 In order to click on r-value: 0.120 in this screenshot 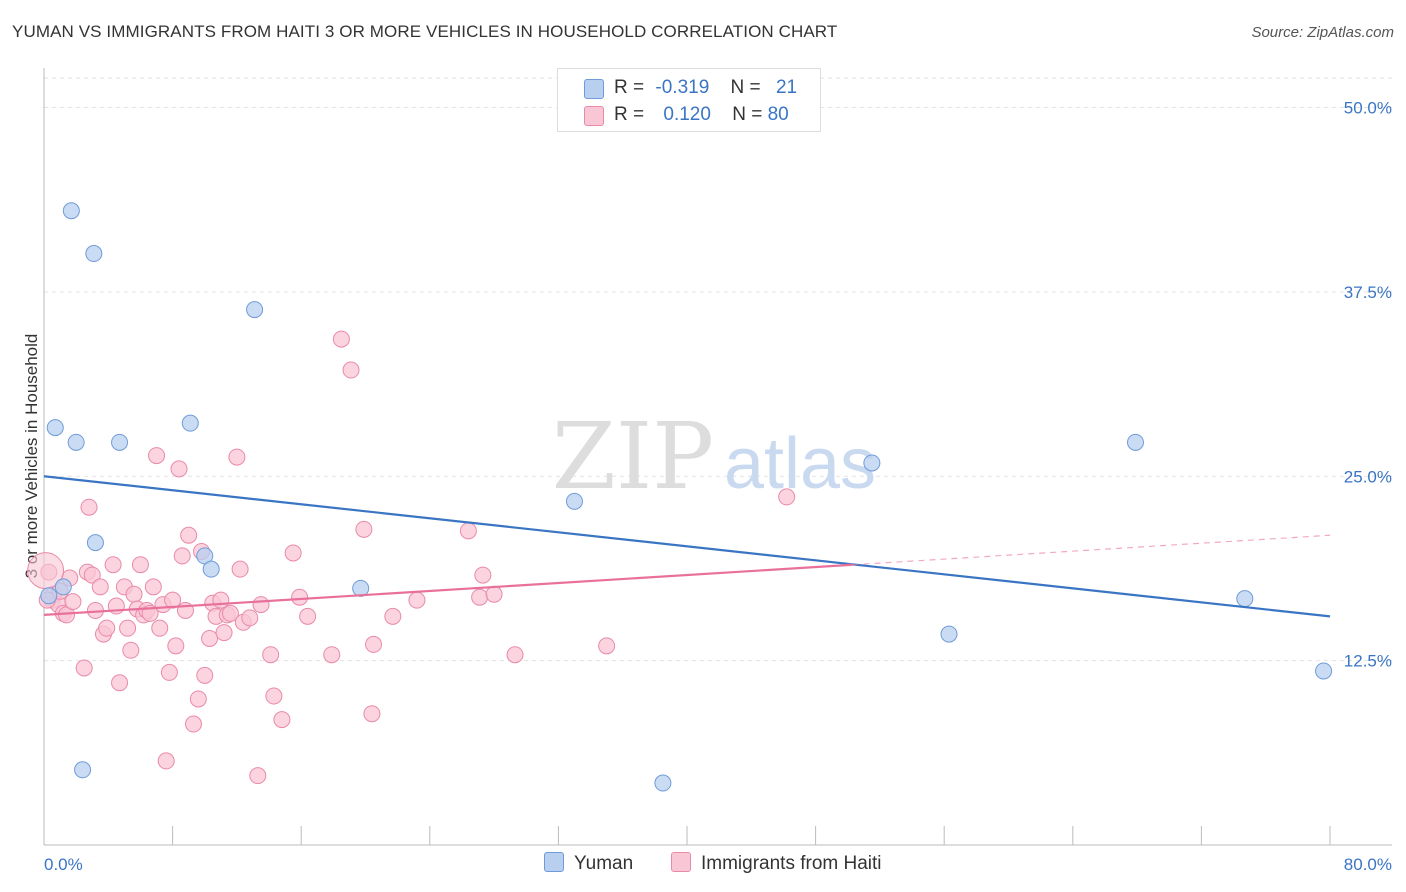, I will do `click(687, 114)`.